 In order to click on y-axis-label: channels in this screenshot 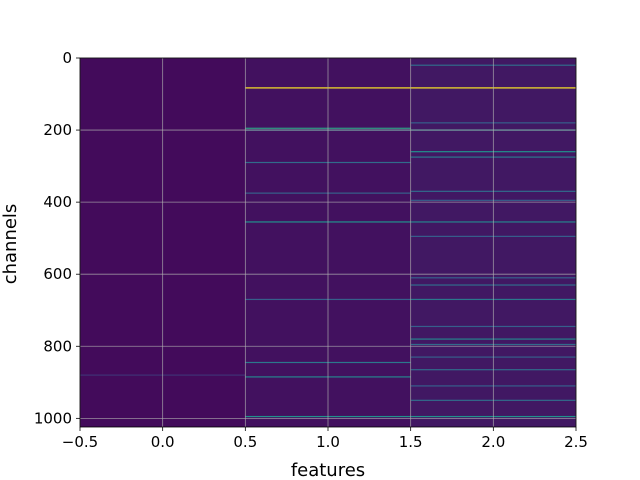, I will do `click(10, 244)`.